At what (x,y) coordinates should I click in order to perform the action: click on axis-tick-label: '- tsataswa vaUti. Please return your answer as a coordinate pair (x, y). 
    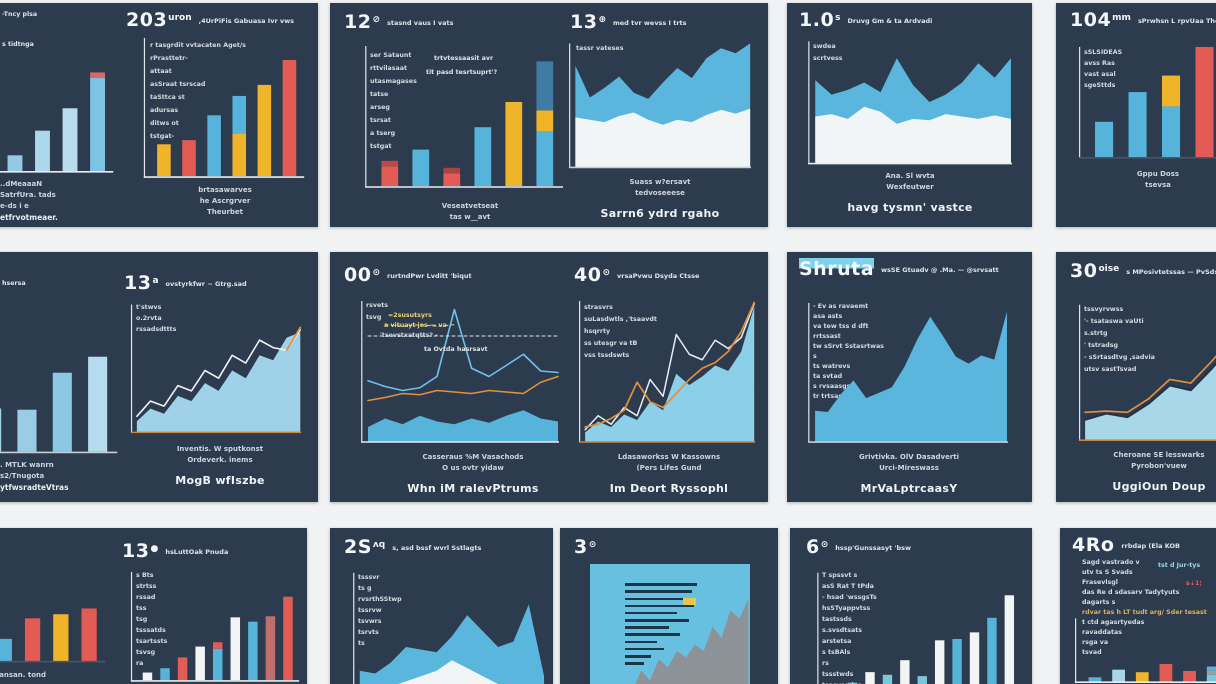
    Looking at the image, I should click on (1114, 321).